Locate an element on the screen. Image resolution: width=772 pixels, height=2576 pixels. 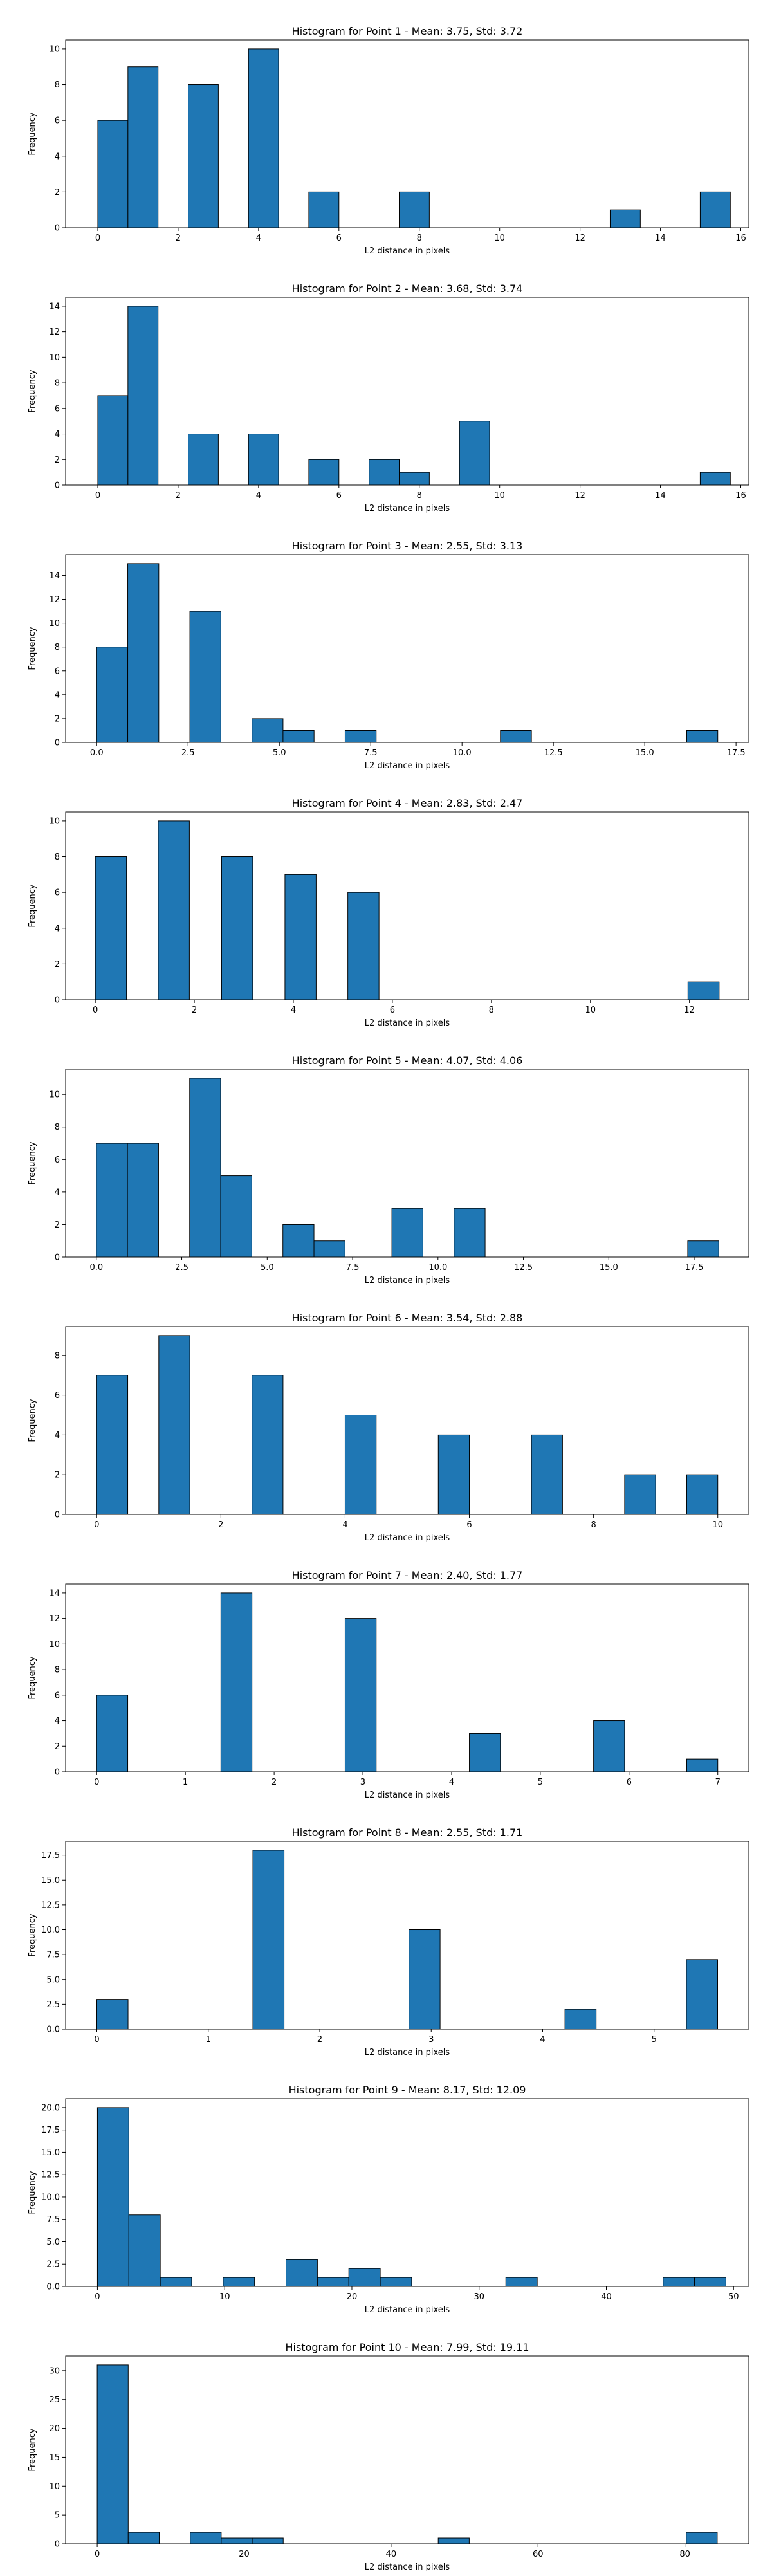
x-tick-label: 7.5 is located at coordinates (353, 1268).